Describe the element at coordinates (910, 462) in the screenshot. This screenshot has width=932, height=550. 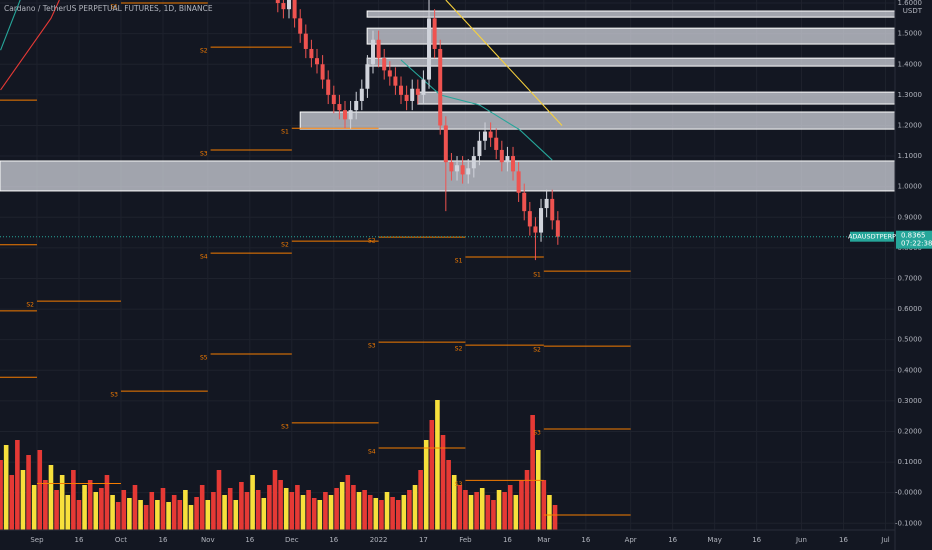
I see `y-tick-label: 0.1000` at that location.